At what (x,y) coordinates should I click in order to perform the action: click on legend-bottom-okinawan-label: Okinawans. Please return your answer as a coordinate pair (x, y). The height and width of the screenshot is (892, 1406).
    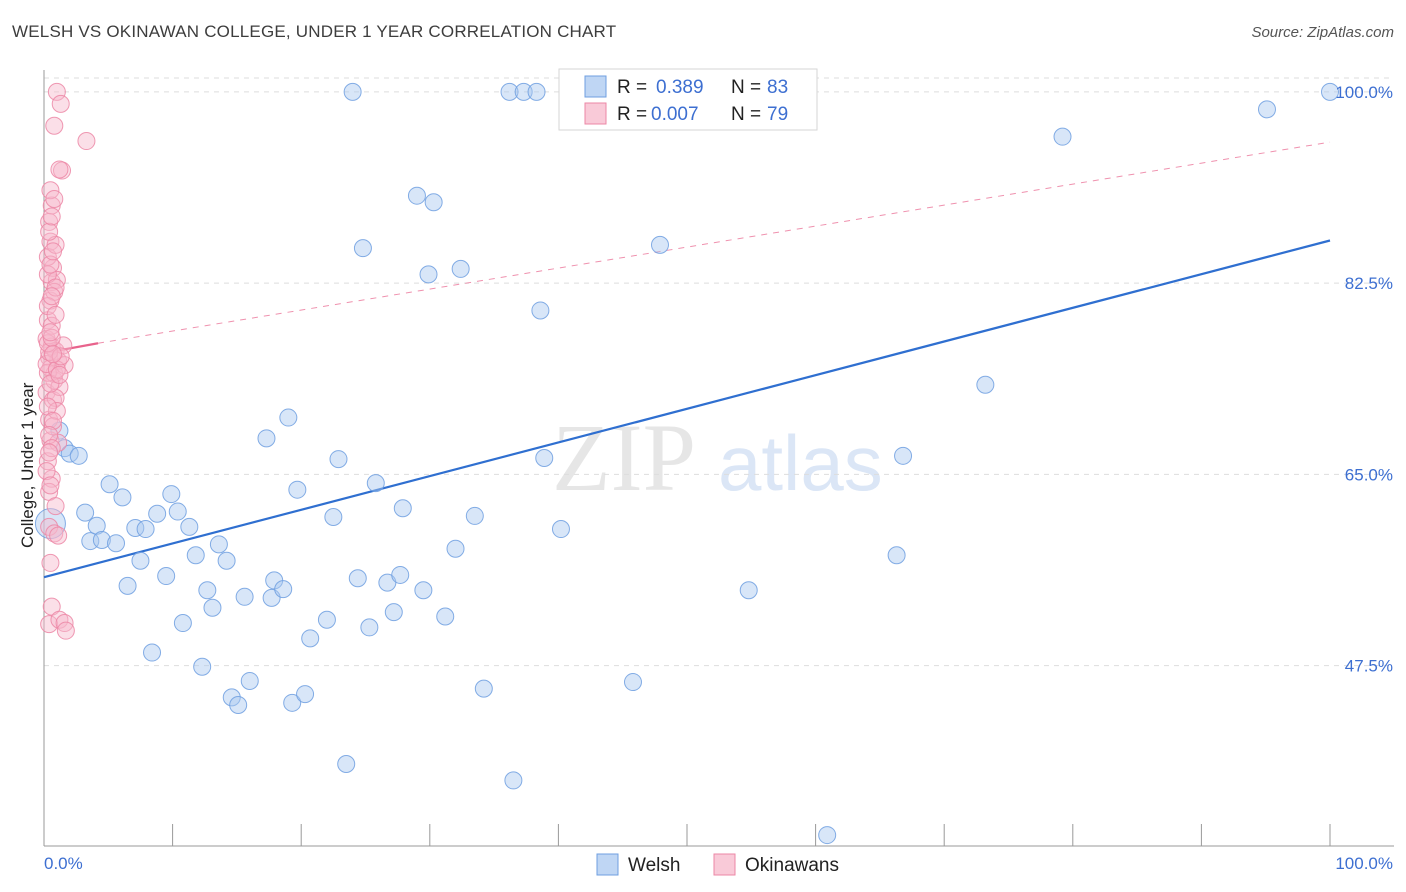
    Looking at the image, I should click on (792, 865).